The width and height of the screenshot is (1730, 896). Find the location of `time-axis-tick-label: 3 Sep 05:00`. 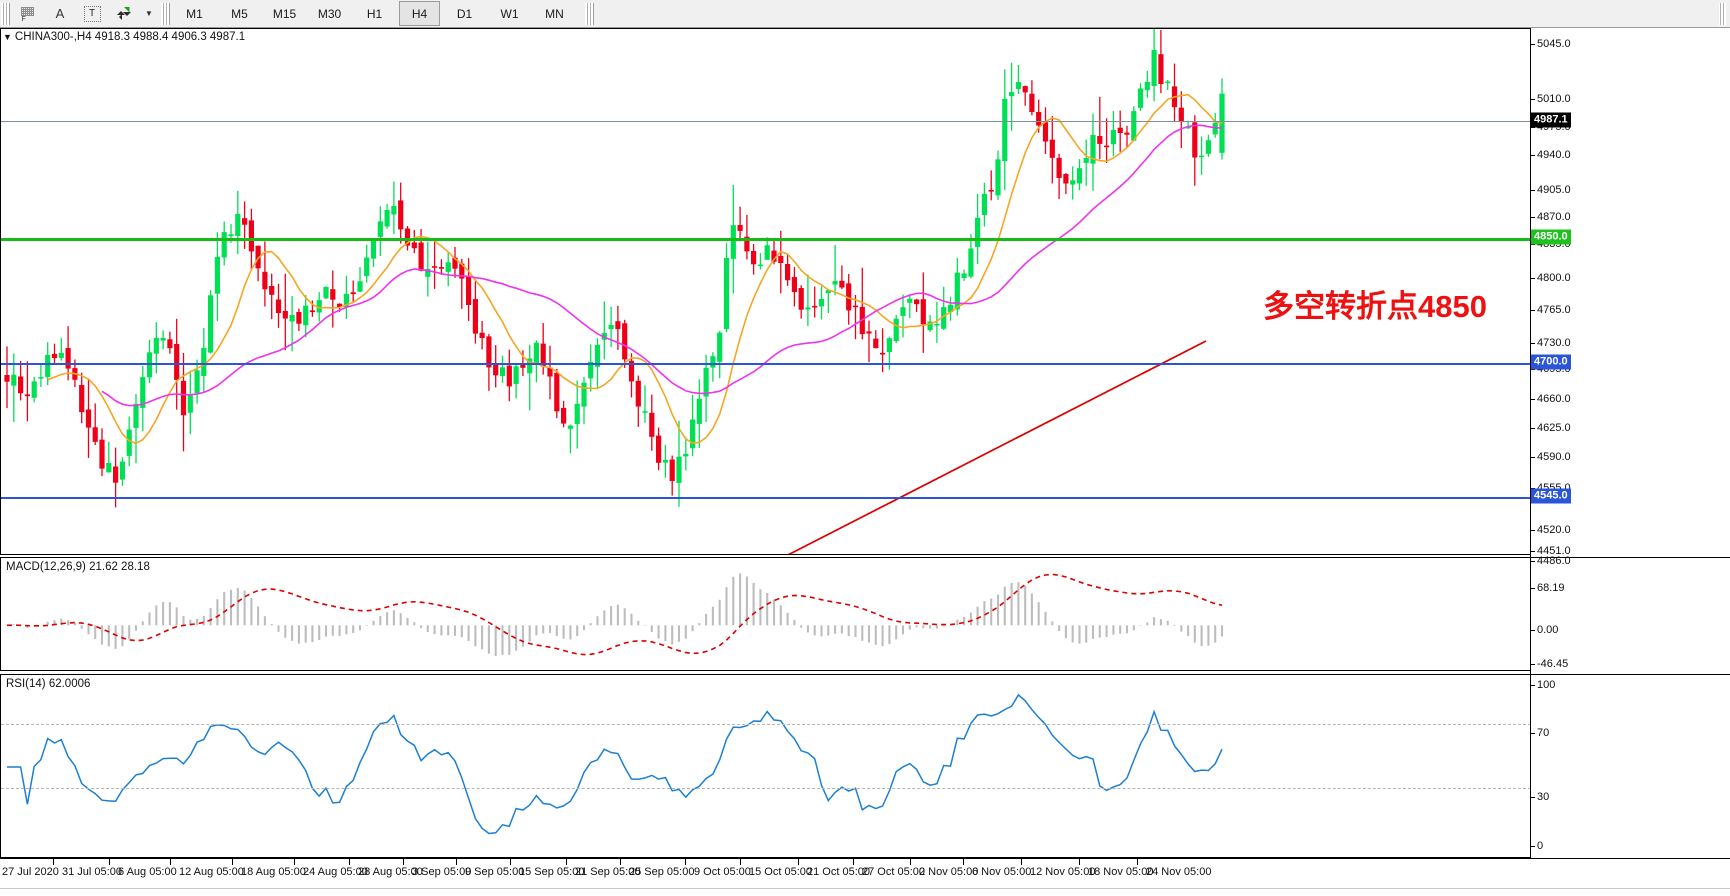

time-axis-tick-label: 3 Sep 05:00 is located at coordinates (442, 872).